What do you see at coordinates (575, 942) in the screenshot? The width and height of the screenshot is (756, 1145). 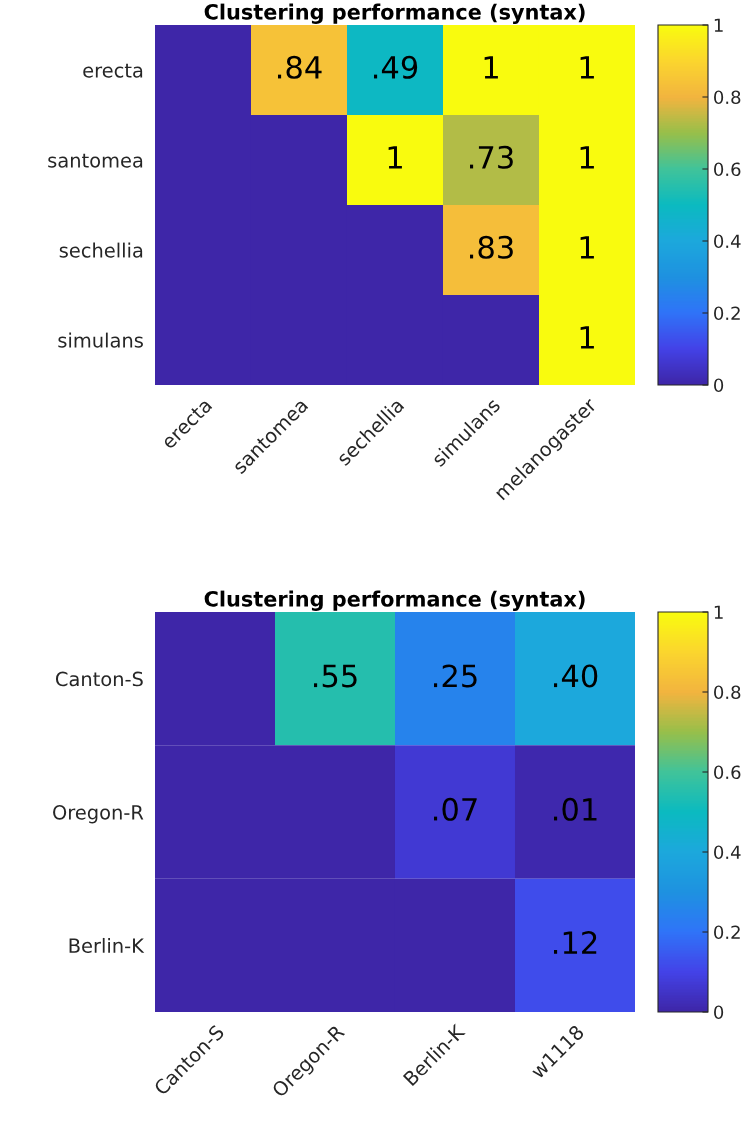 I see `data-label: .12` at bounding box center [575, 942].